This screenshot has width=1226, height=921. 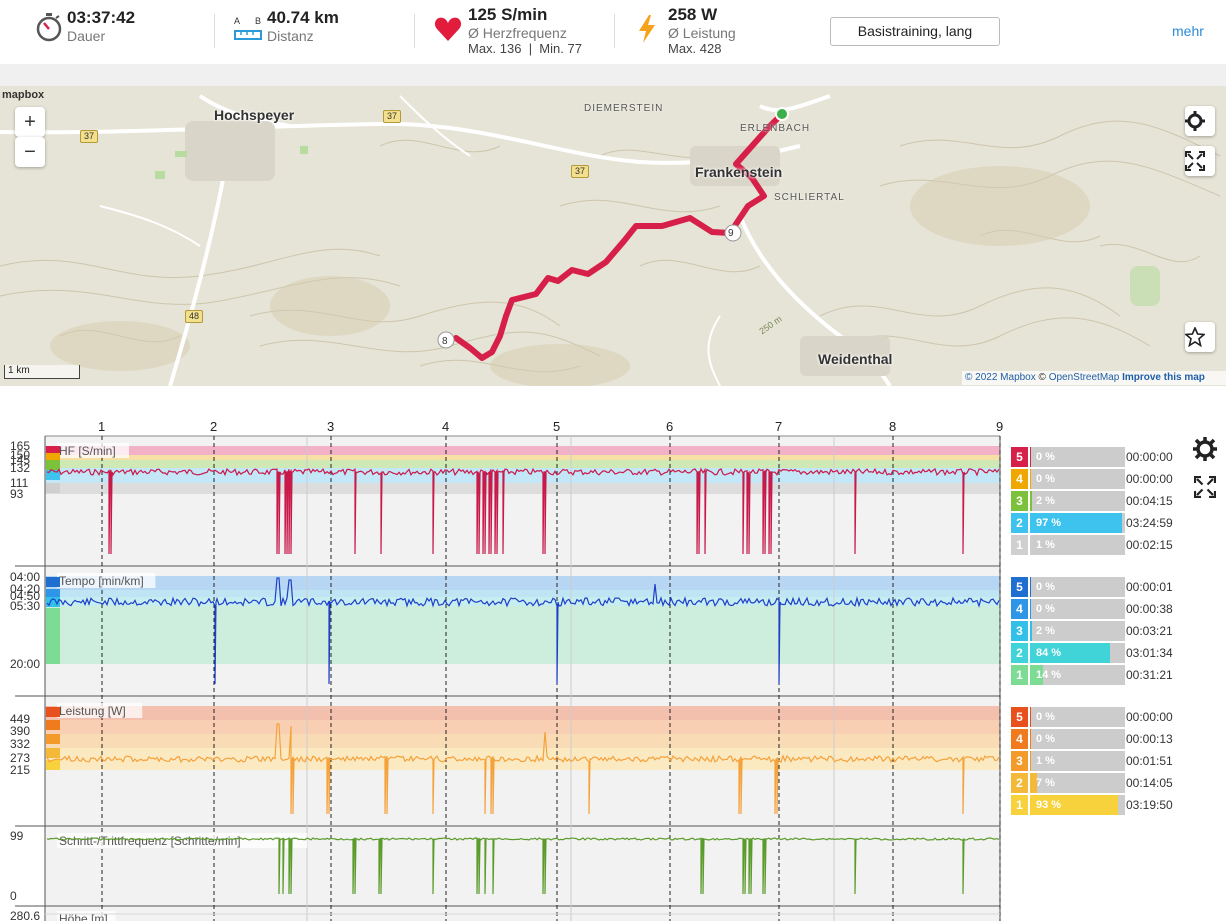 What do you see at coordinates (30, 122) in the screenshot?
I see `zoom-in-button: +` at bounding box center [30, 122].